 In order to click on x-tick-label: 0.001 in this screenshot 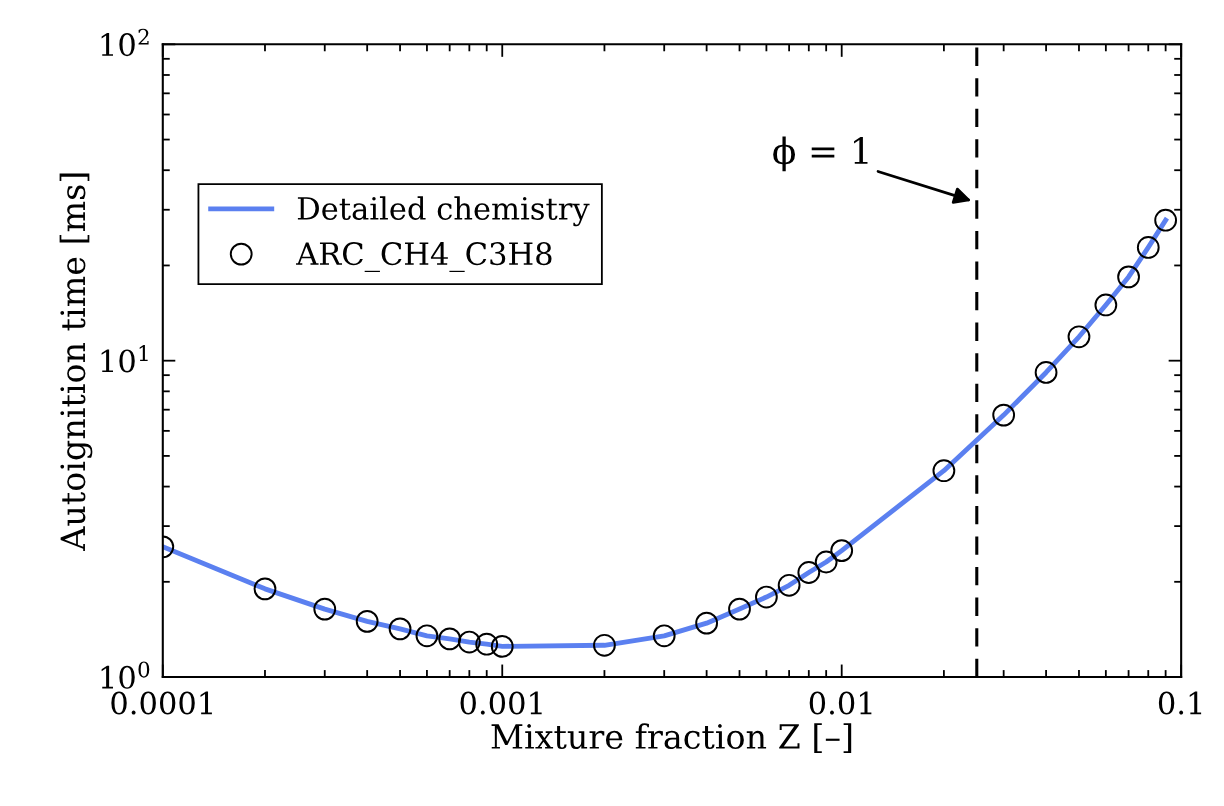, I will do `click(501, 703)`.